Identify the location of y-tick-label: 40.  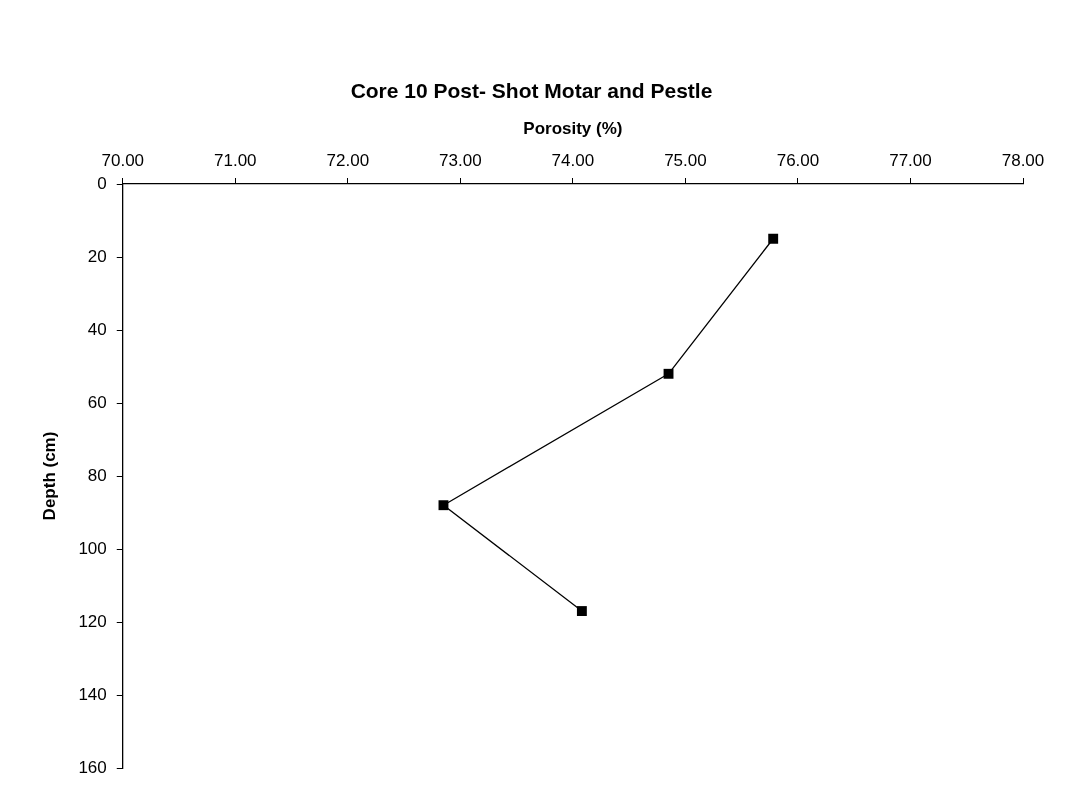
(97, 329).